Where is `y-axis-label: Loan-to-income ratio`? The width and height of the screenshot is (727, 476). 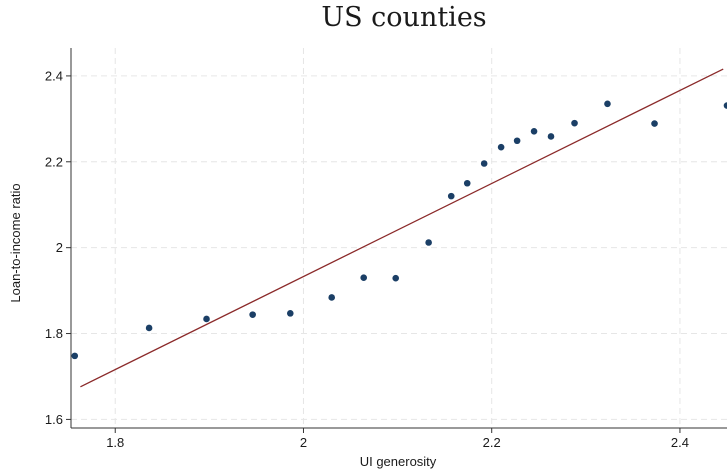
y-axis-label: Loan-to-income ratio is located at coordinates (15, 242).